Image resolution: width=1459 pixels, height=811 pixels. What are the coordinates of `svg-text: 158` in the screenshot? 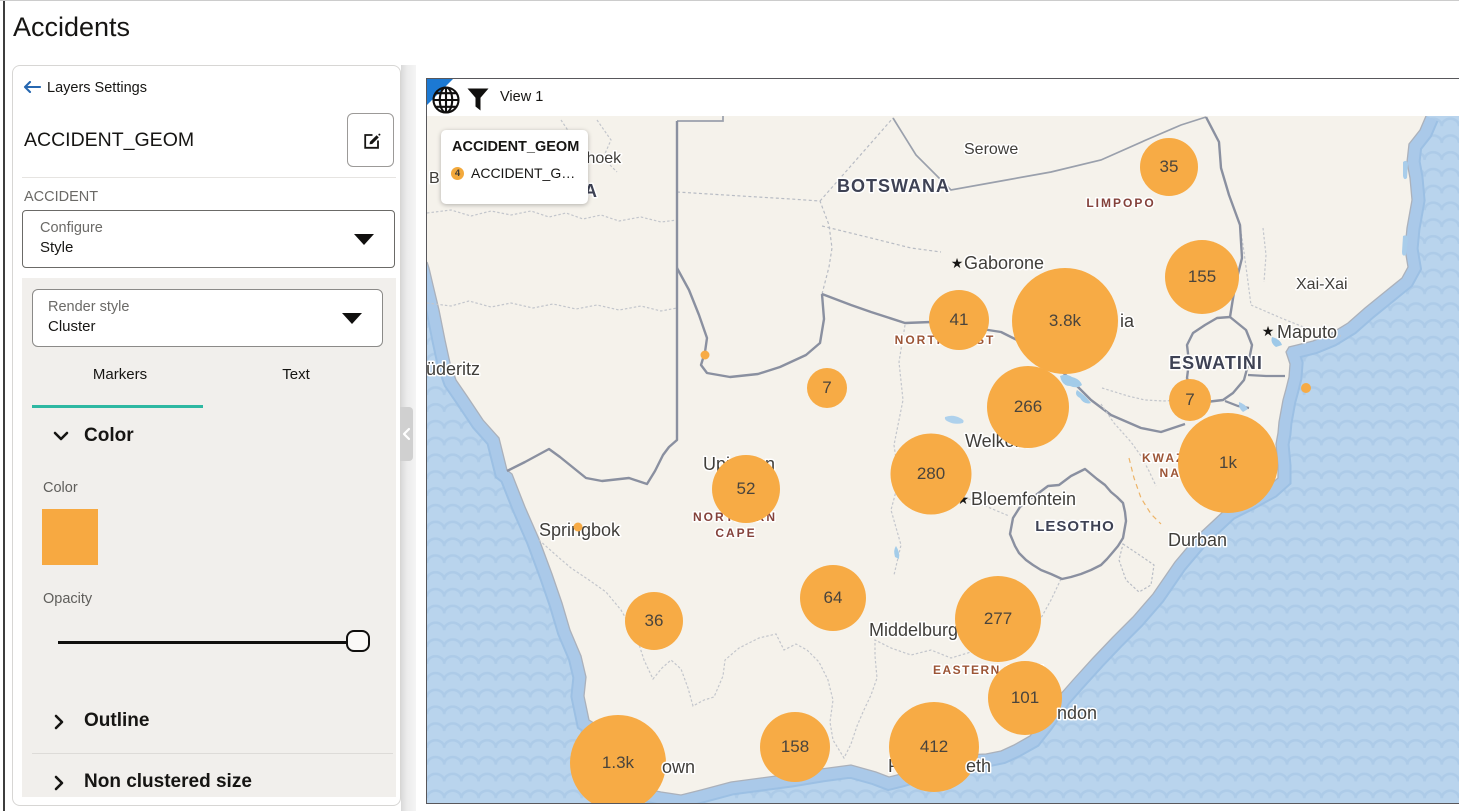 It's located at (795, 746).